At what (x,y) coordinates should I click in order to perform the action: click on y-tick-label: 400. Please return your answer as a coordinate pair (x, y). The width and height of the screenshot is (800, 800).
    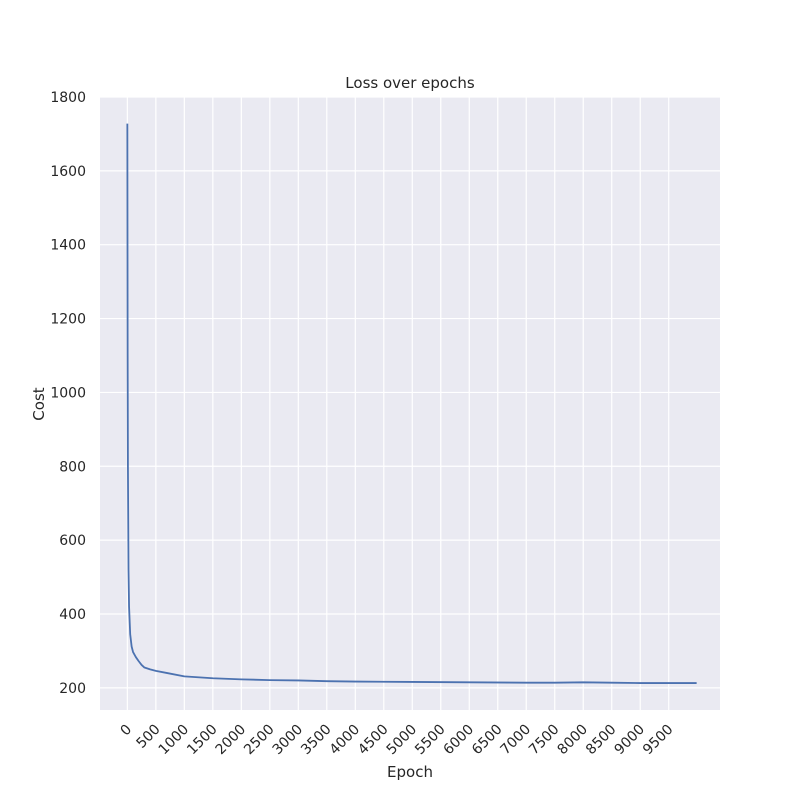
    Looking at the image, I should click on (72, 615).